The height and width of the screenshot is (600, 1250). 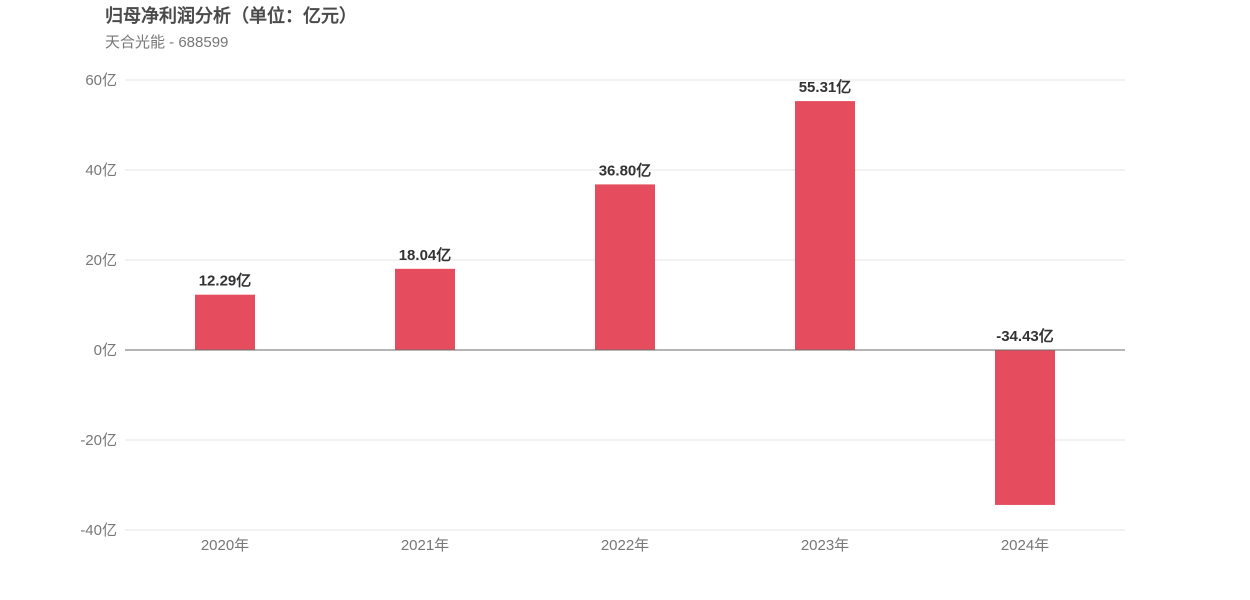 I want to click on y-tick-label: 20亿, so click(x=101, y=260).